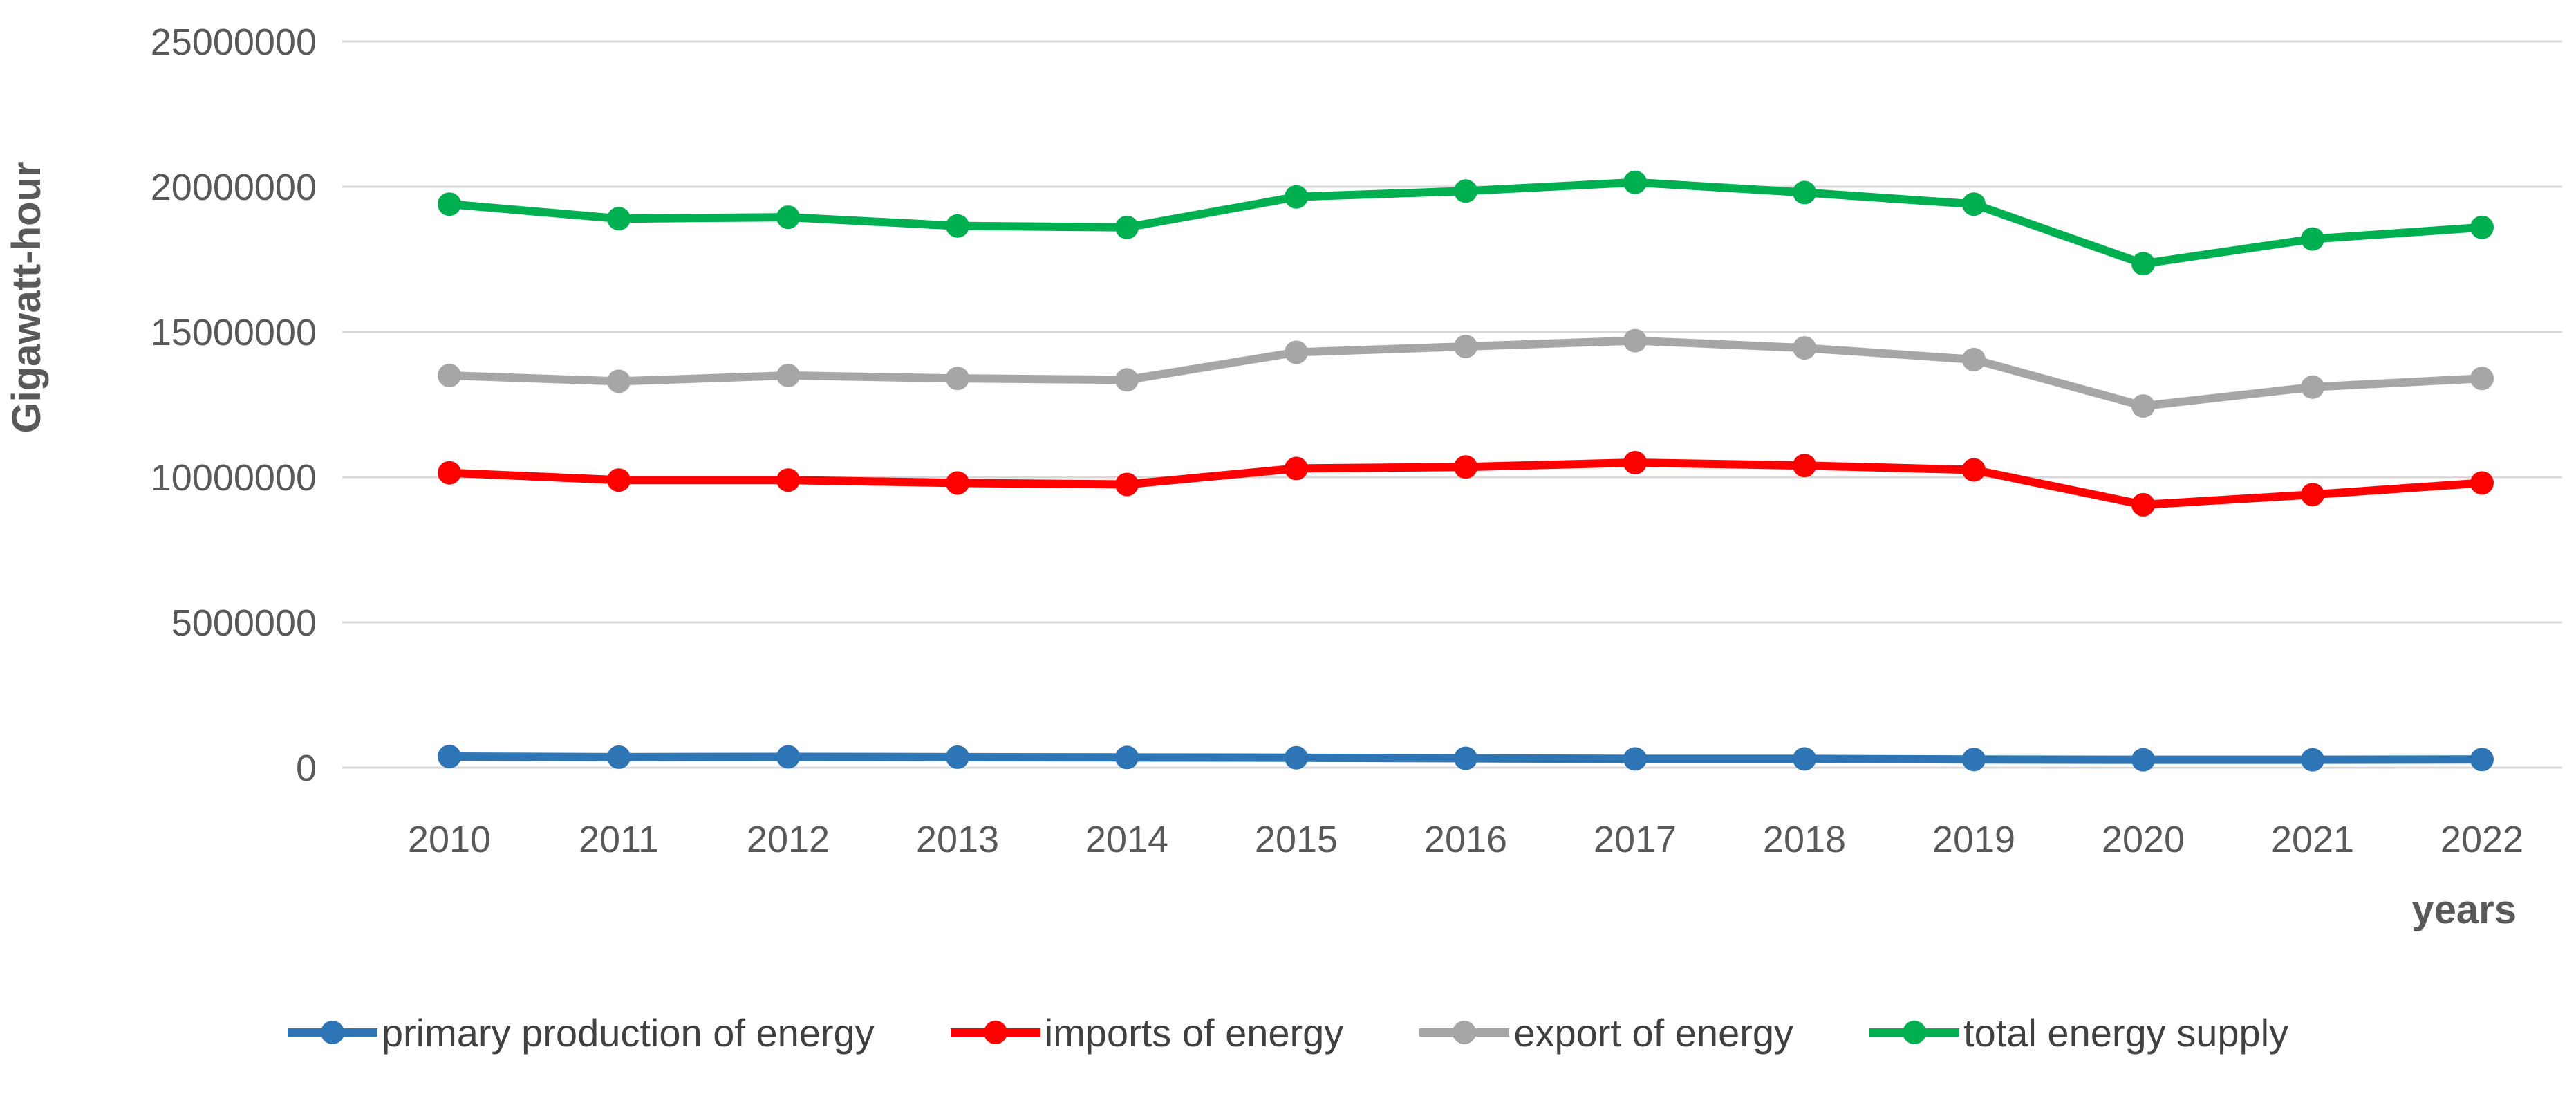 The image size is (2576, 1094). What do you see at coordinates (2481, 839) in the screenshot?
I see `x-tick-label: 2022` at bounding box center [2481, 839].